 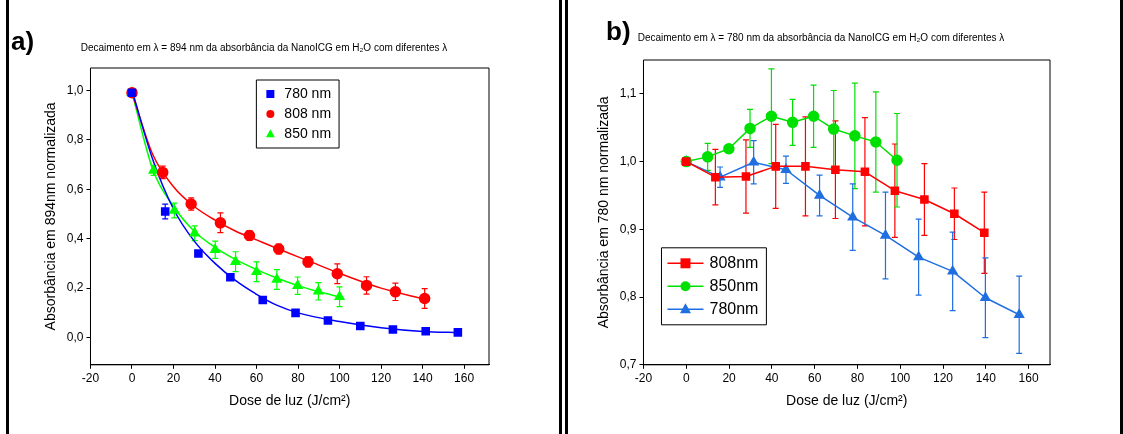 I want to click on y-axis-title: Absorbância em 780 nm normalizada, so click(x=603, y=212).